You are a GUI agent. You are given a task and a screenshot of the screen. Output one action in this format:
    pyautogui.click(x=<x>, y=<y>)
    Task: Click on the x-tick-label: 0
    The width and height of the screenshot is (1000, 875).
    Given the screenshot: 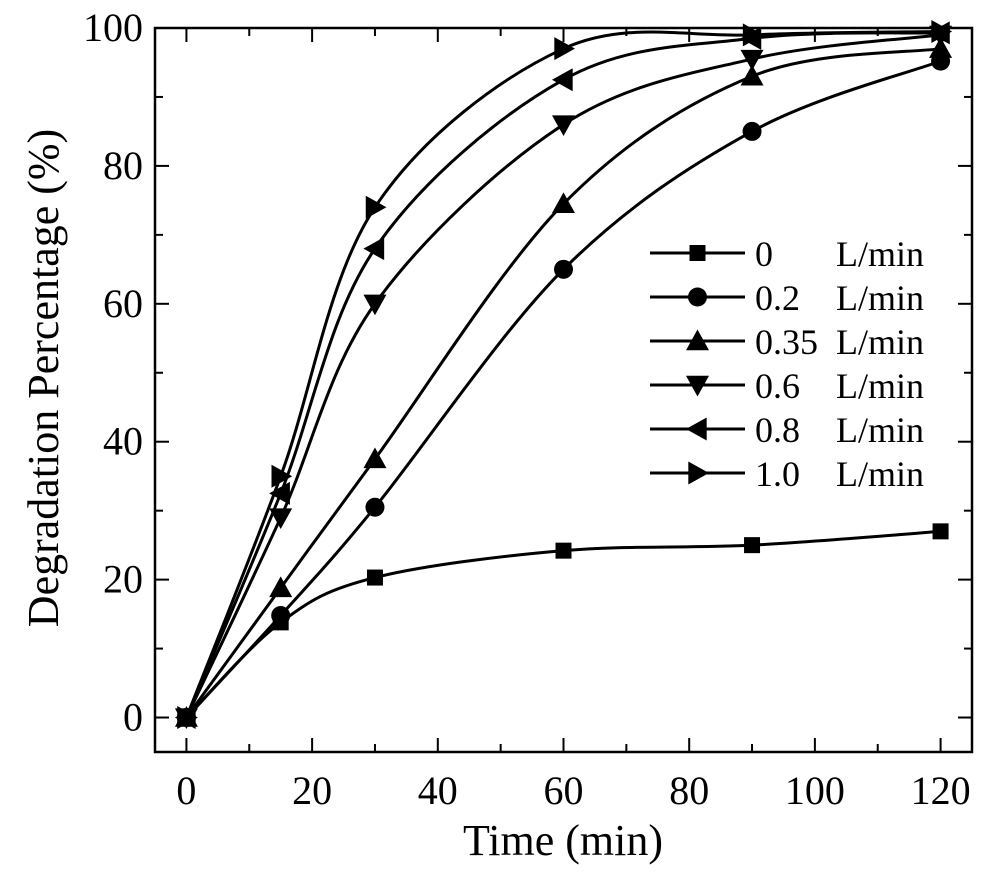 What is the action you would take?
    pyautogui.click(x=186, y=790)
    